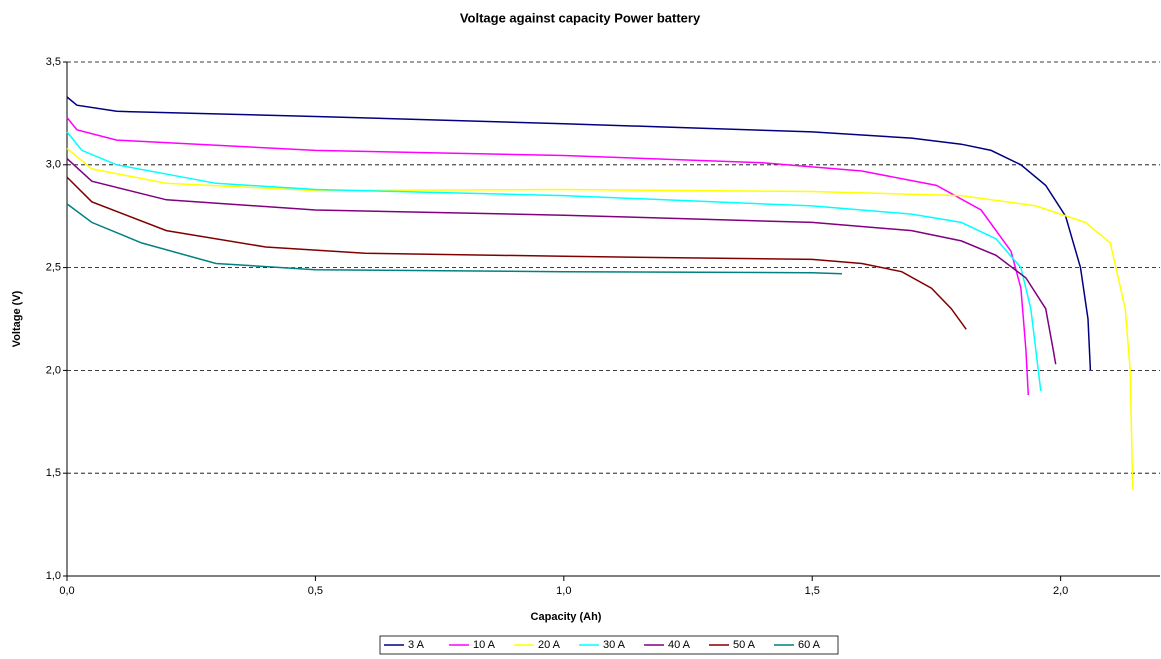  I want to click on legend-label: 30 A, so click(614, 645).